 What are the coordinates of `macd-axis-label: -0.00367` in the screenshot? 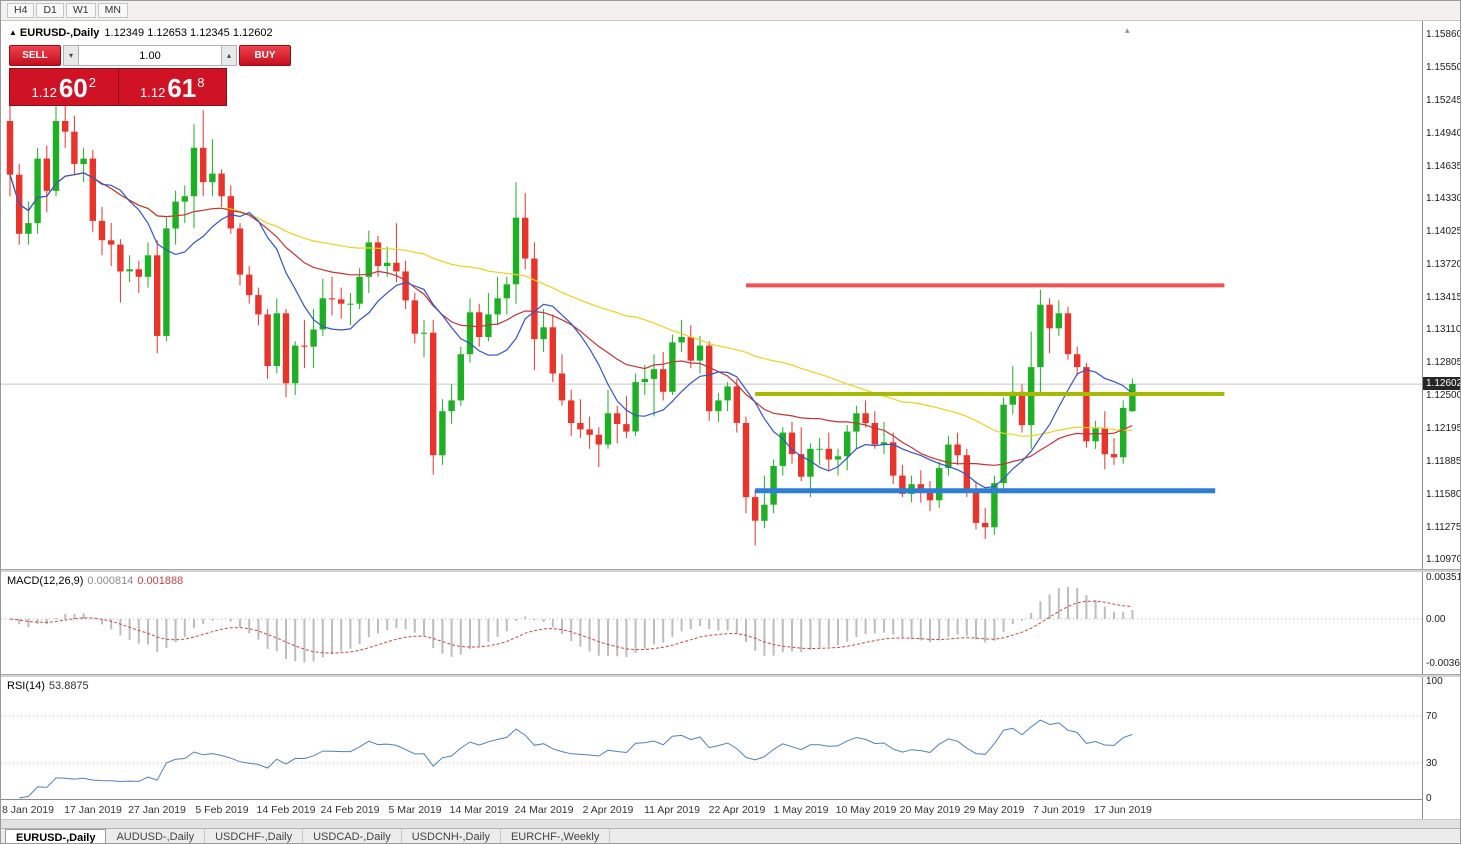 It's located at (1443, 663).